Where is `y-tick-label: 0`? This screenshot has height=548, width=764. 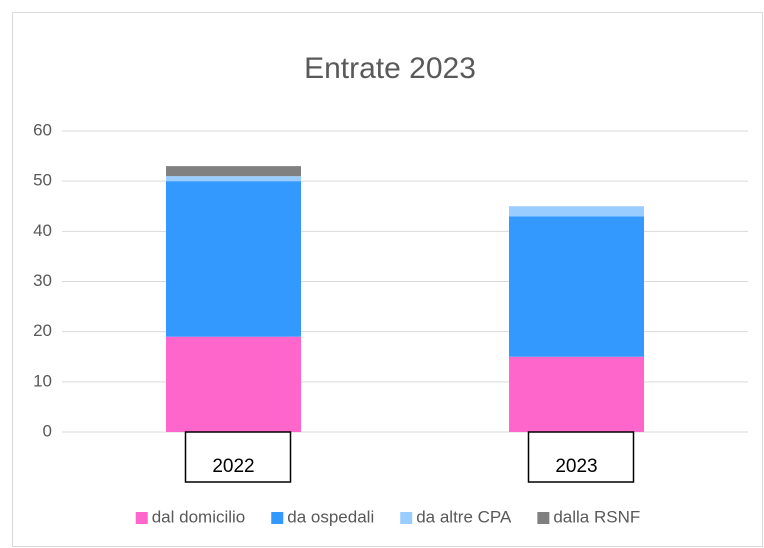
y-tick-label: 0 is located at coordinates (47, 430).